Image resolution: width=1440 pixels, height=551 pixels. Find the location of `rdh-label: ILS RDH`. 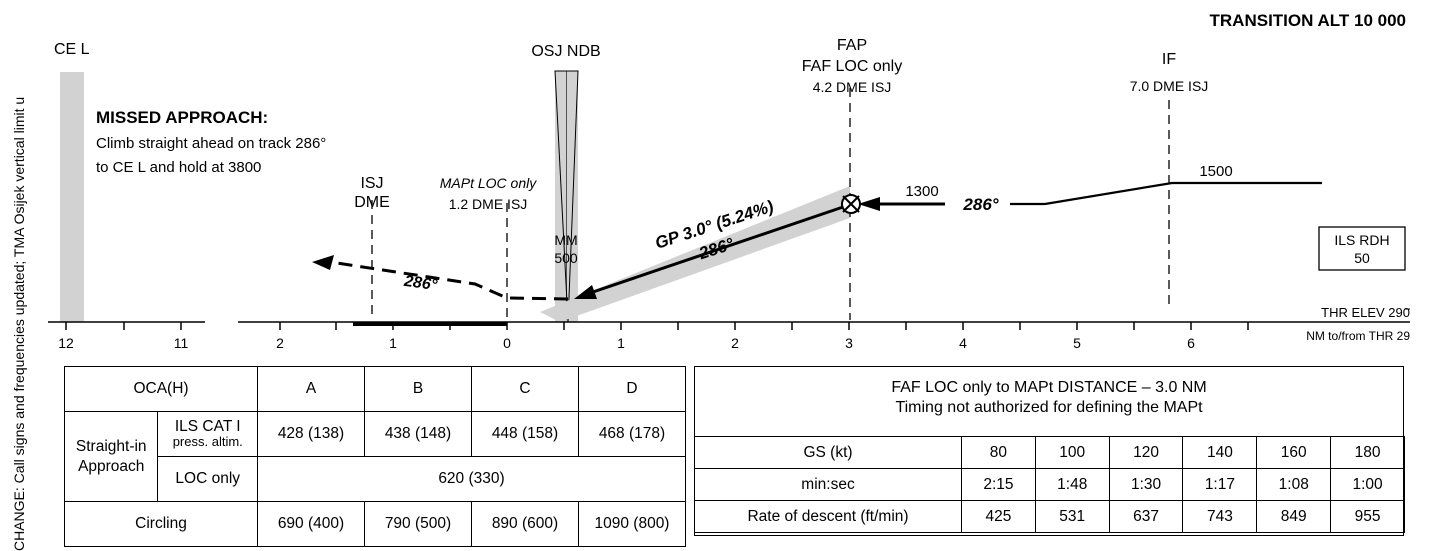

rdh-label: ILS RDH is located at coordinates (1361, 240).